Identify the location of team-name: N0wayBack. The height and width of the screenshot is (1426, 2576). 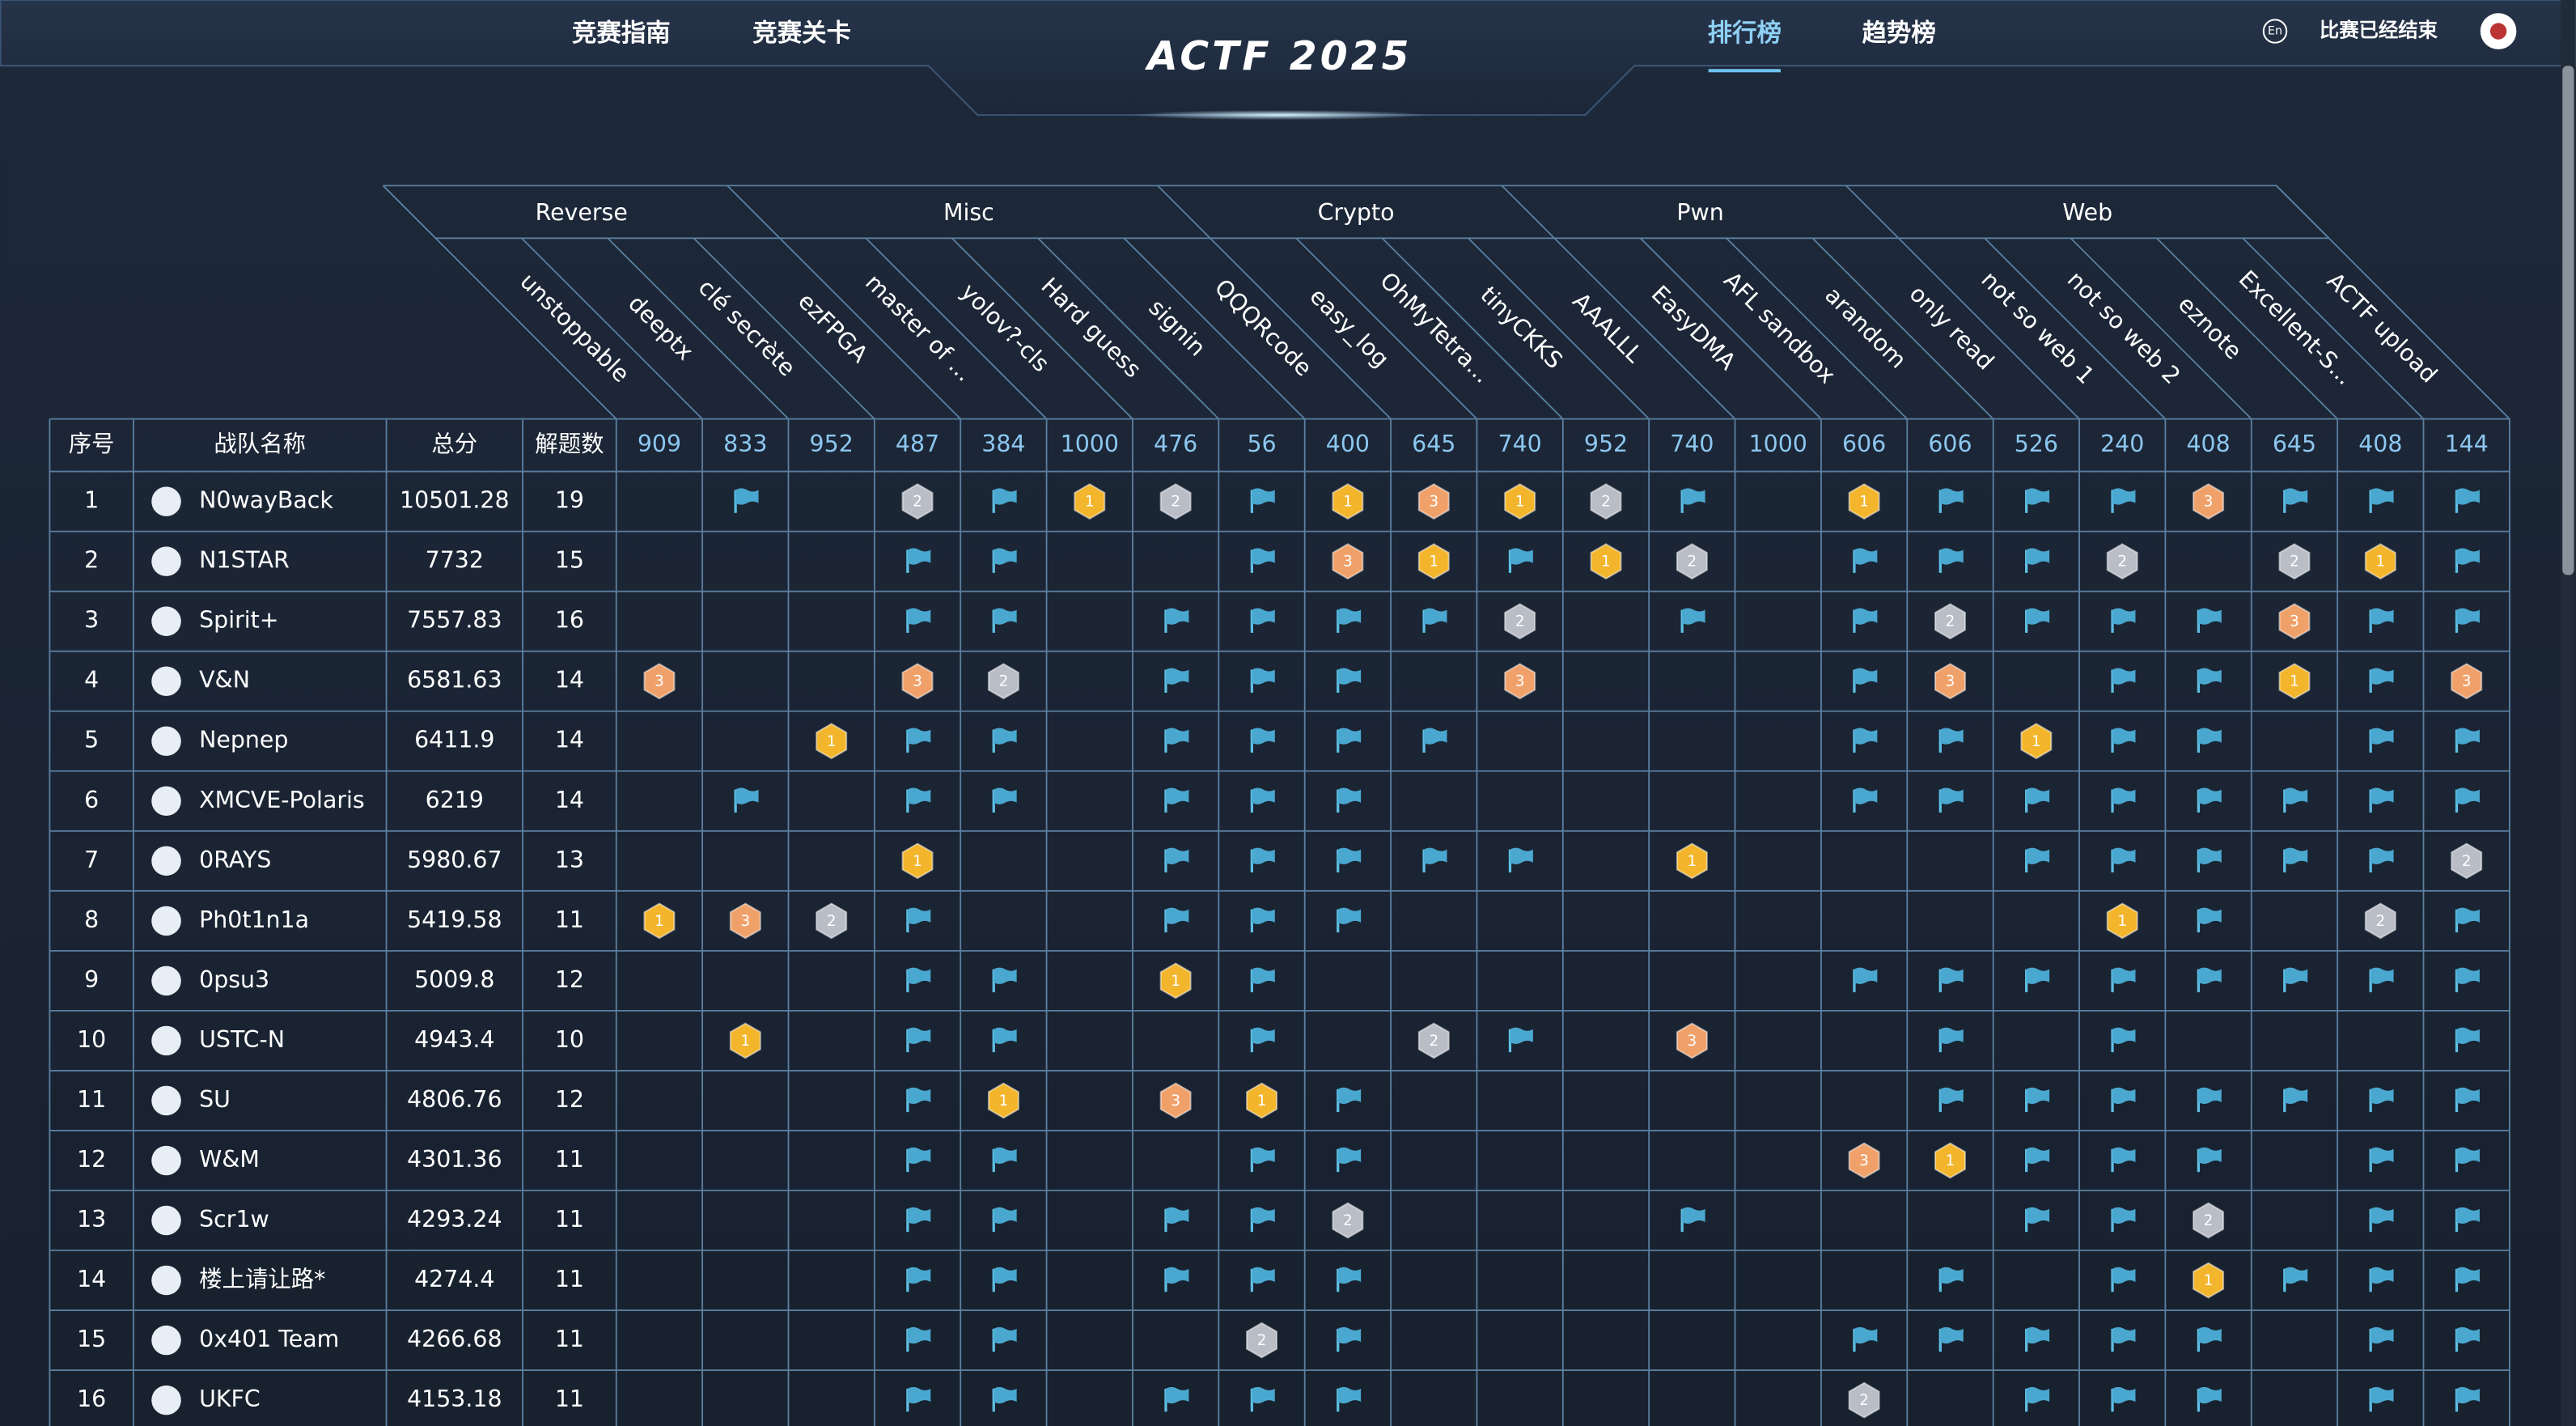
(266, 500).